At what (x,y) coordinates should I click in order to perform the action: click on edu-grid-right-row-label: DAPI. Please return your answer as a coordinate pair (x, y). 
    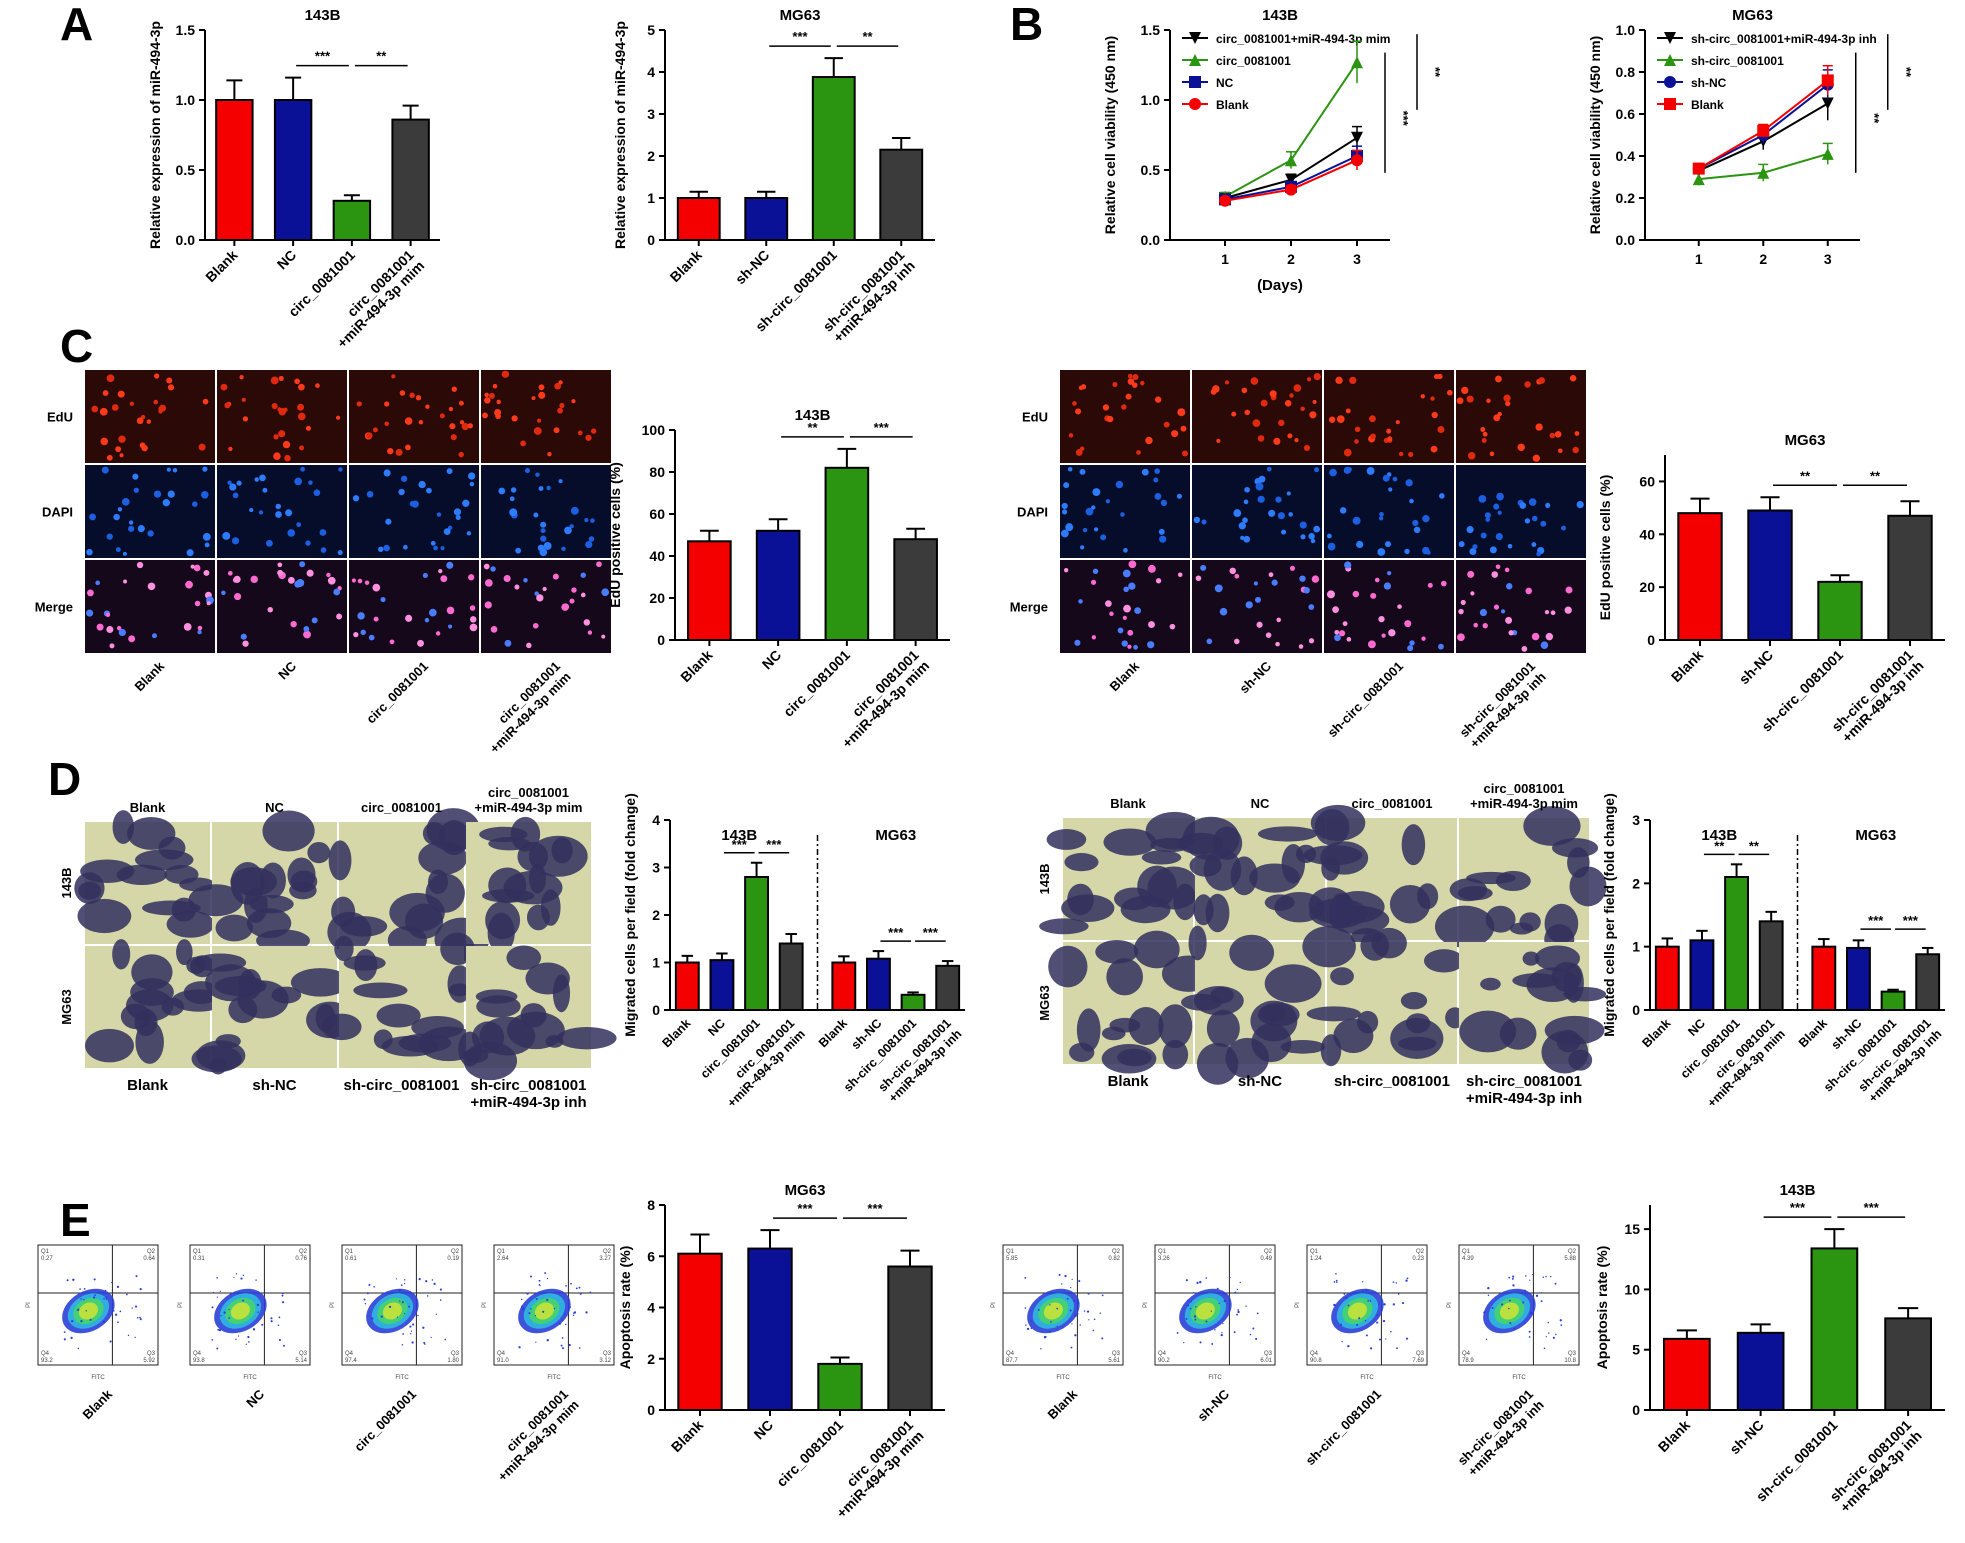
    Looking at the image, I should click on (1032, 512).